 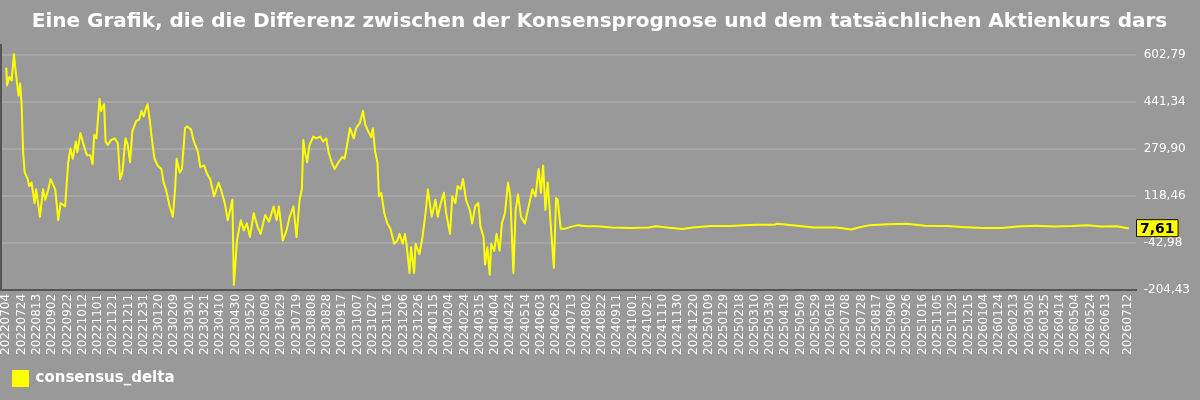 I want to click on x-tick-label: 20241110, so click(x=662, y=324).